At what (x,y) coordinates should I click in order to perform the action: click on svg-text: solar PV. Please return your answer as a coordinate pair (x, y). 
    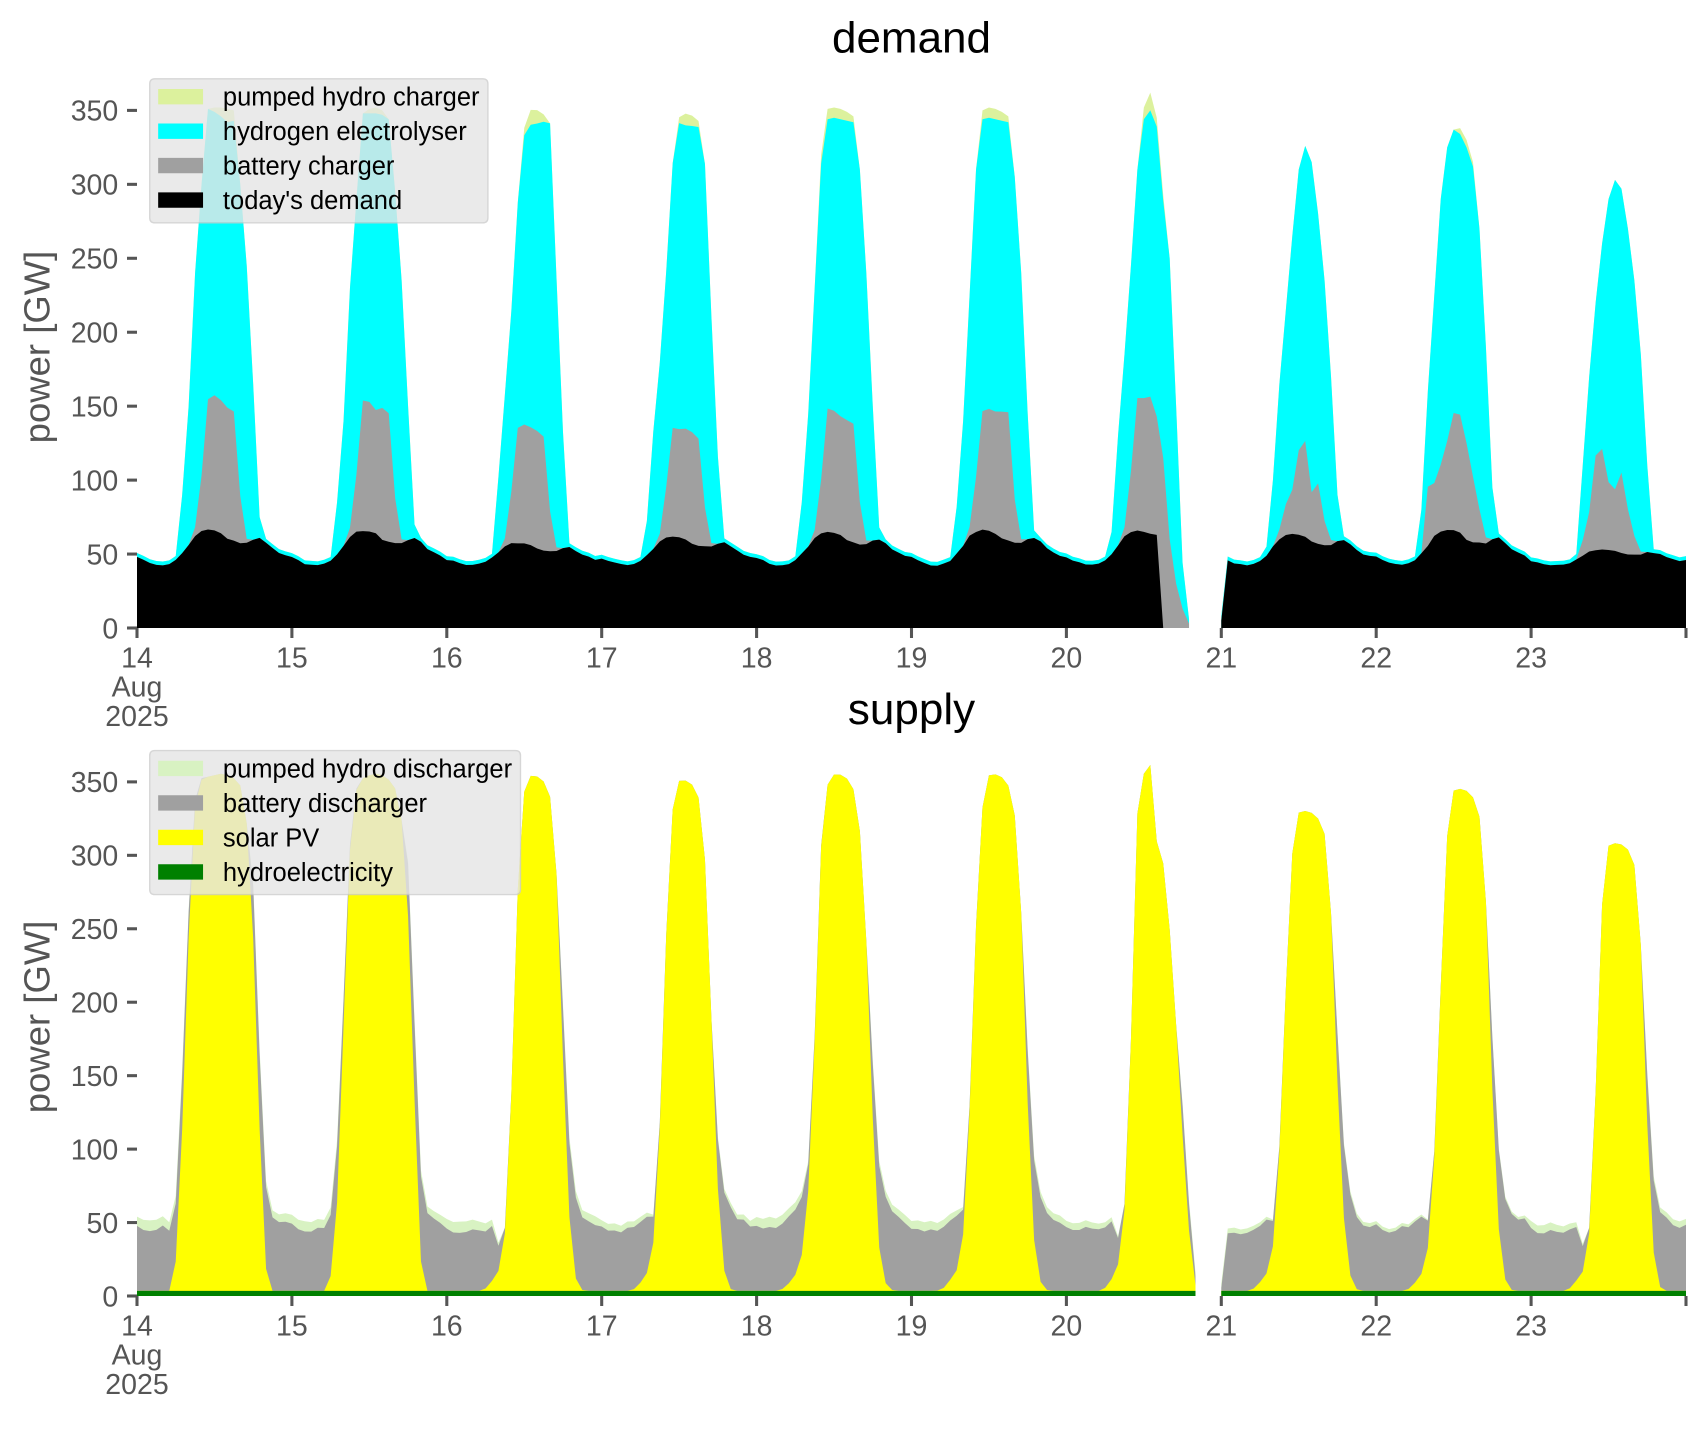
    Looking at the image, I should click on (271, 838).